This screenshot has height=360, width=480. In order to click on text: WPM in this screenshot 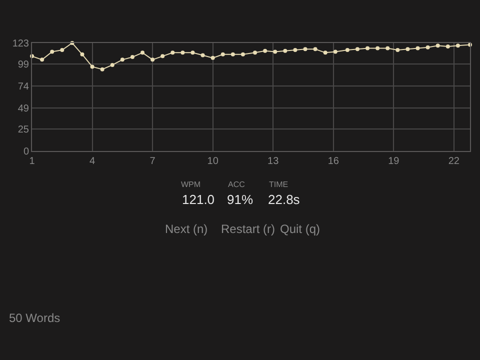, I will do `click(191, 184)`.